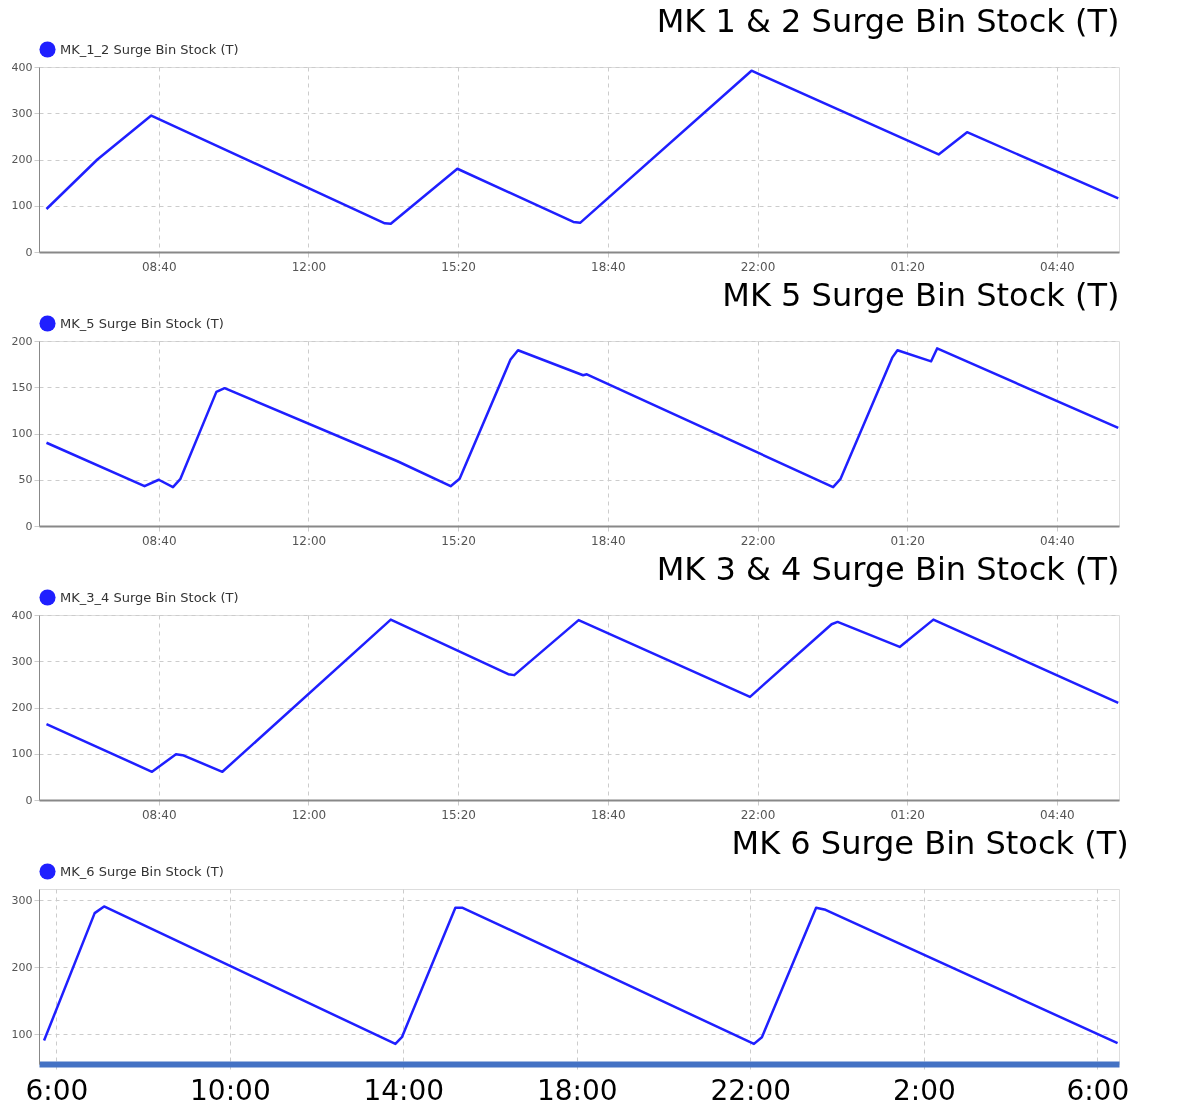 The height and width of the screenshot is (1115, 1193). I want to click on chart-title: MK 1 & 2 Surge Bin Stock (T), so click(888, 21).